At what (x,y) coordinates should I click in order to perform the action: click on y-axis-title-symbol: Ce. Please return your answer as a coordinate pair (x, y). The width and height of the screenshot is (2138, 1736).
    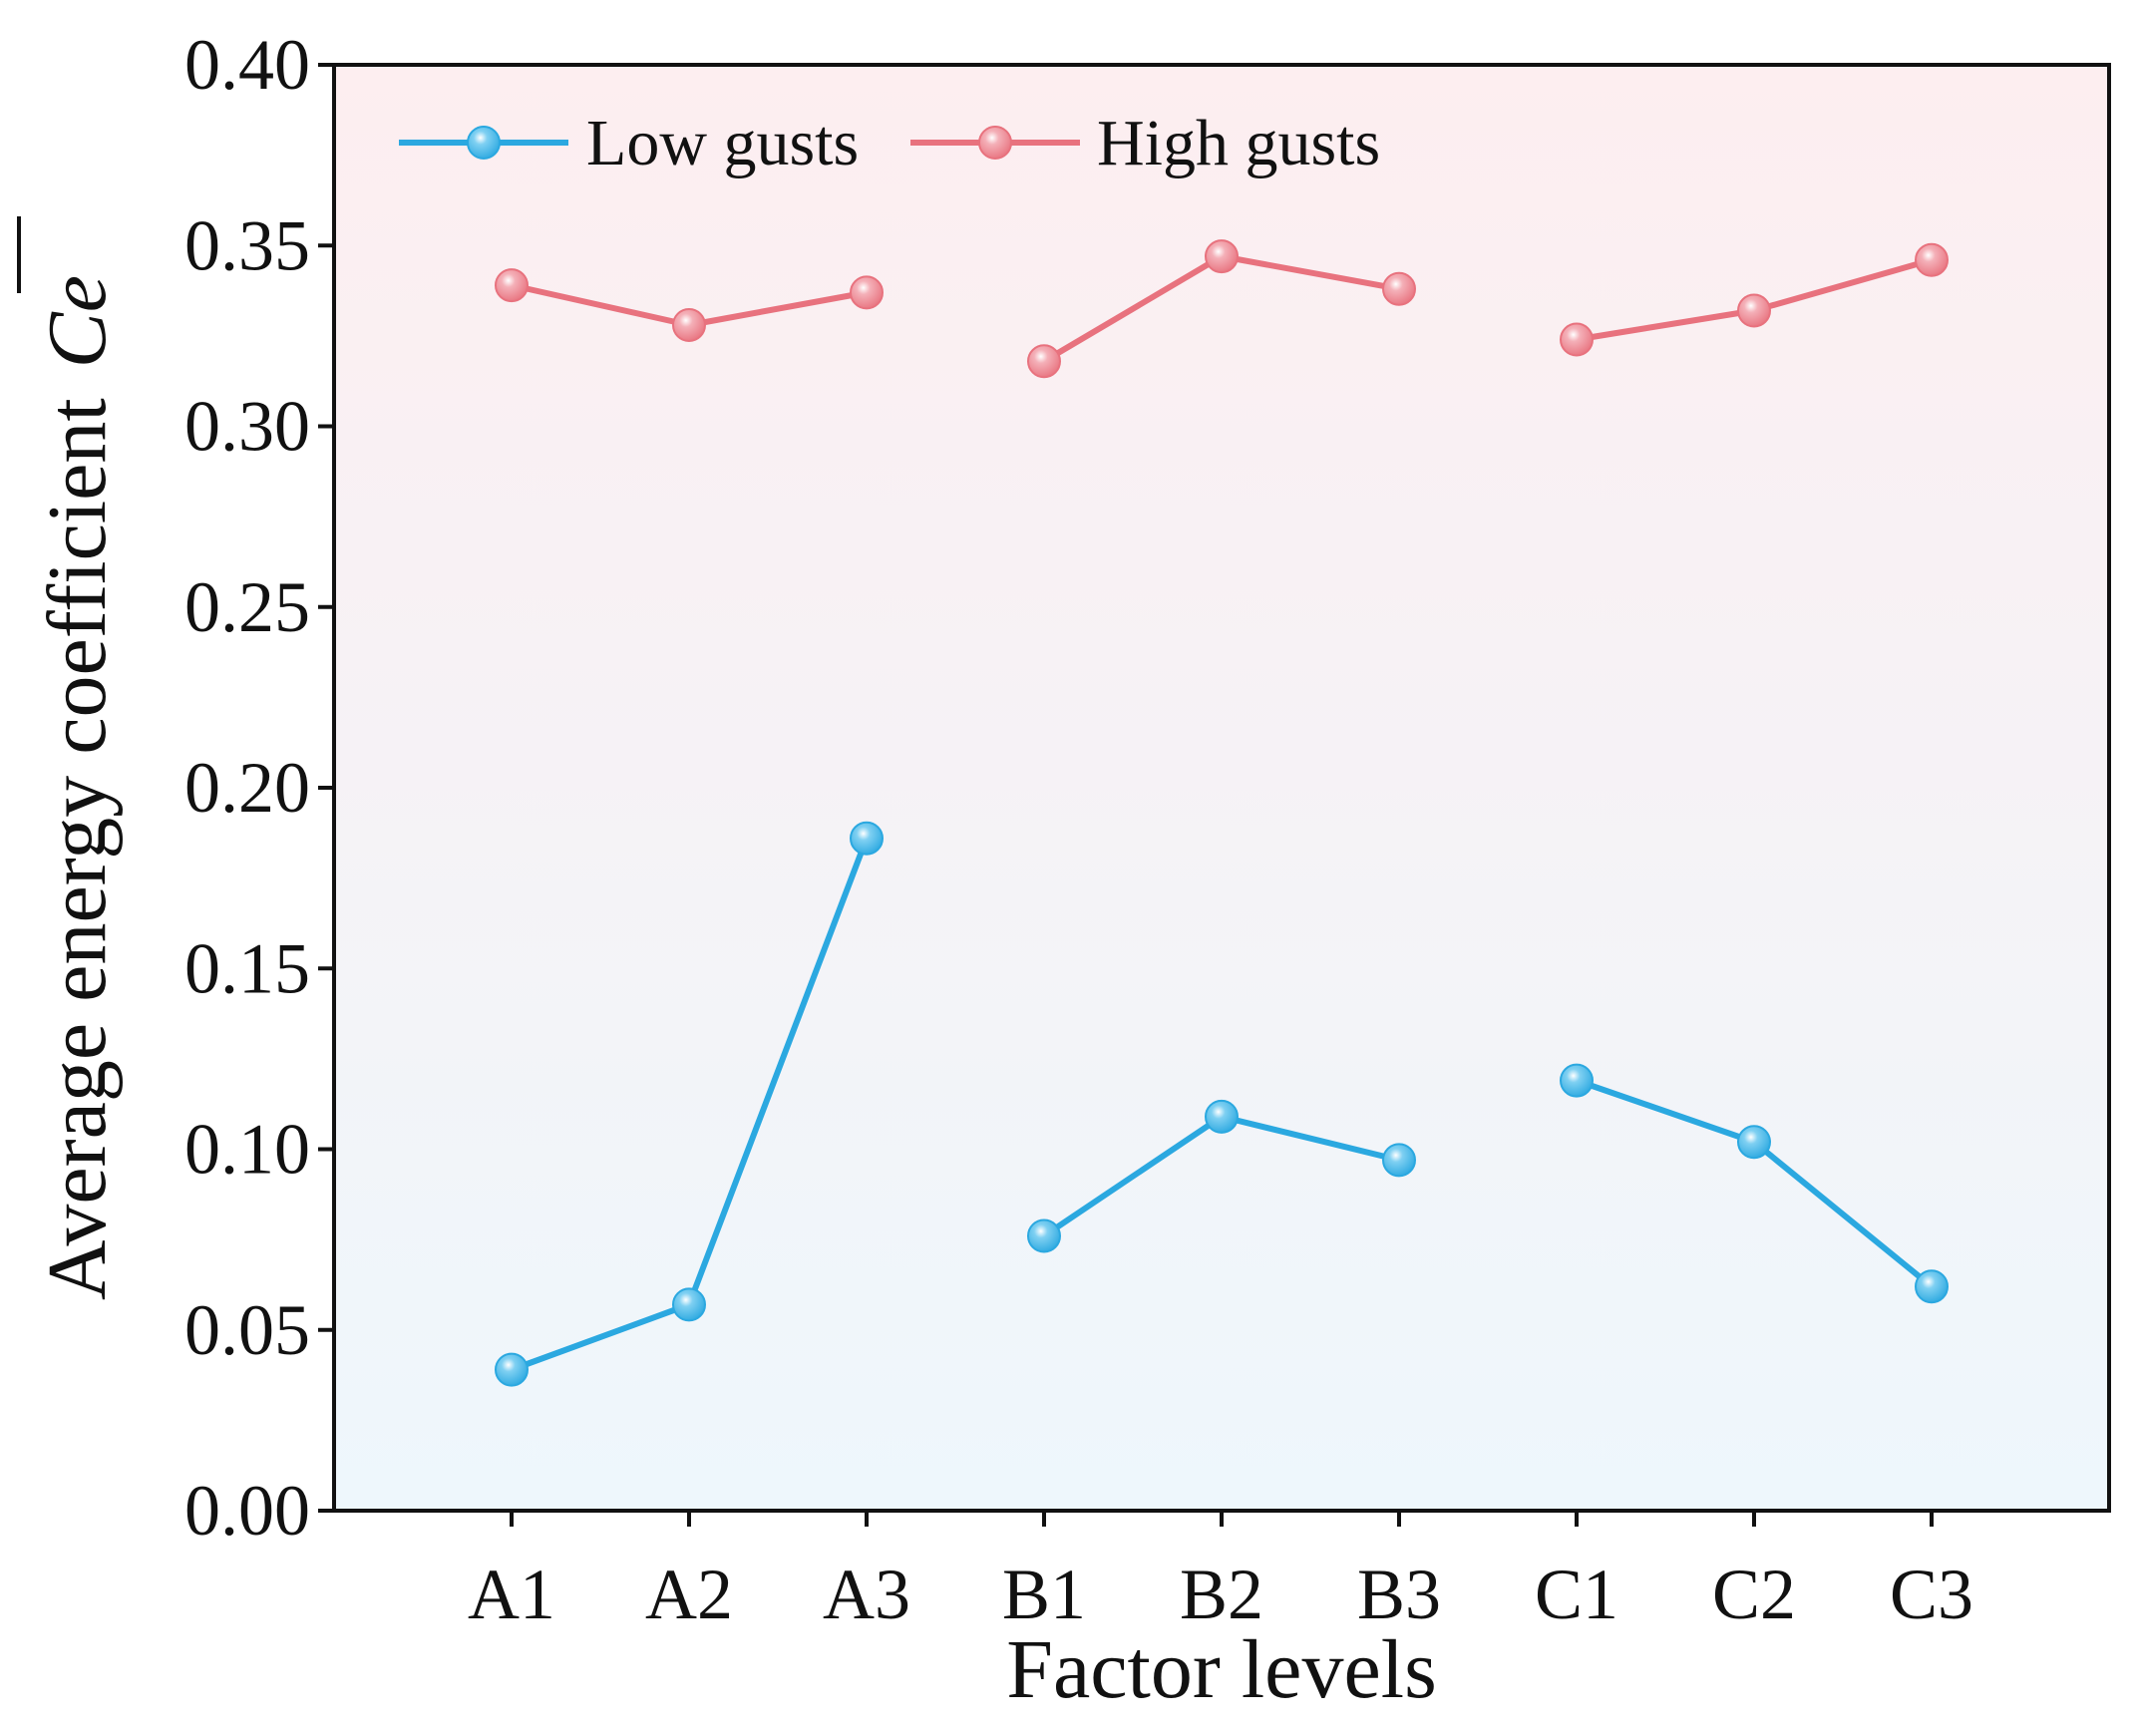
    Looking at the image, I should click on (77, 321).